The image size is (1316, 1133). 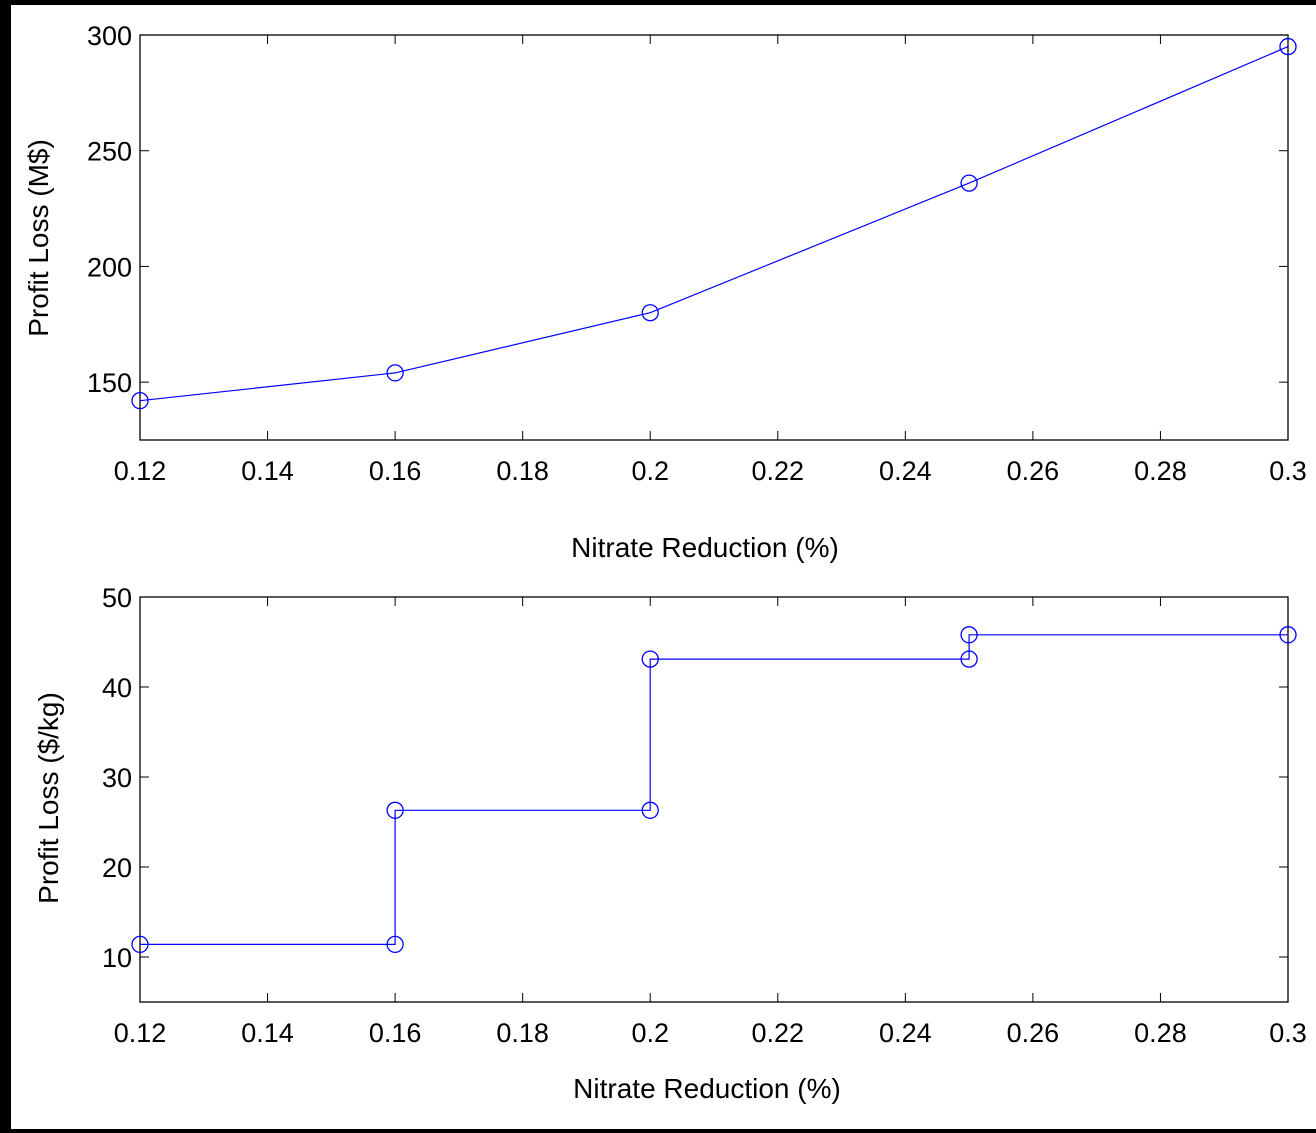 I want to click on y-tick-label: 30, so click(x=117, y=778).